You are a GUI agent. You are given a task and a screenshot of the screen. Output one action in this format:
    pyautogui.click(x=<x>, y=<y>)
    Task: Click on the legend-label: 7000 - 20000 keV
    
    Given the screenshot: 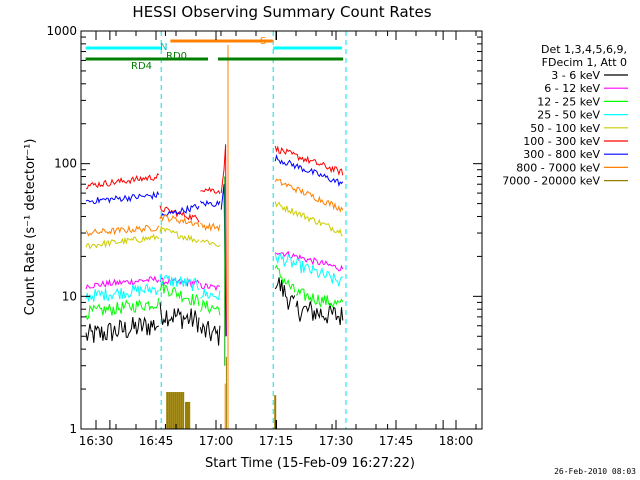 What is the action you would take?
    pyautogui.click(x=551, y=181)
    